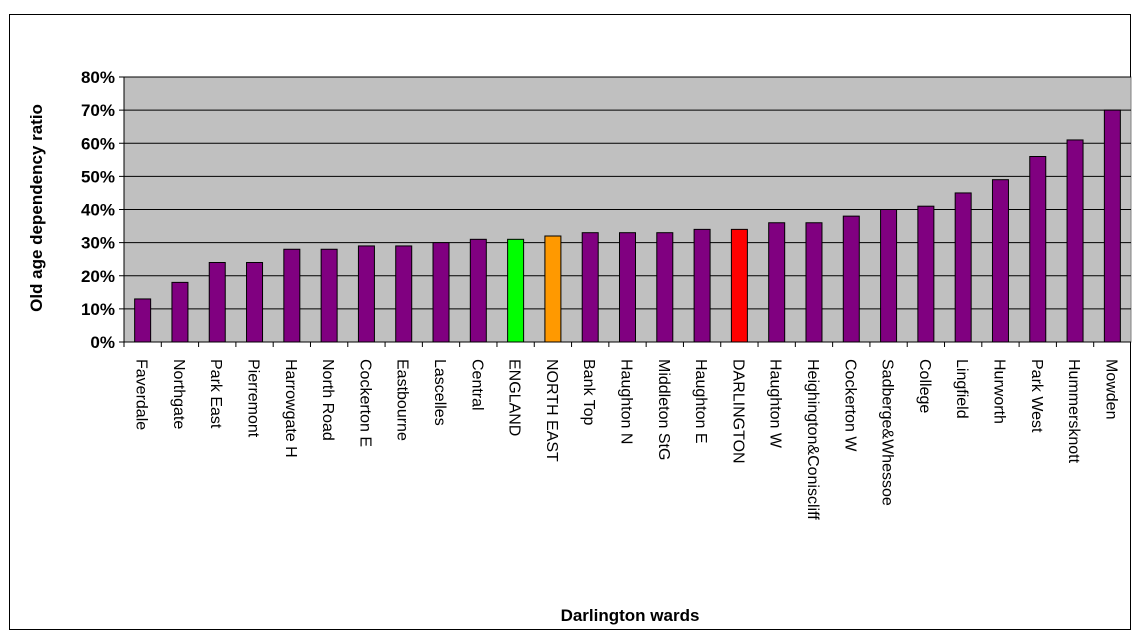 The image size is (1134, 631). Describe the element at coordinates (98, 176) in the screenshot. I see `y-tick-label: 50%` at that location.